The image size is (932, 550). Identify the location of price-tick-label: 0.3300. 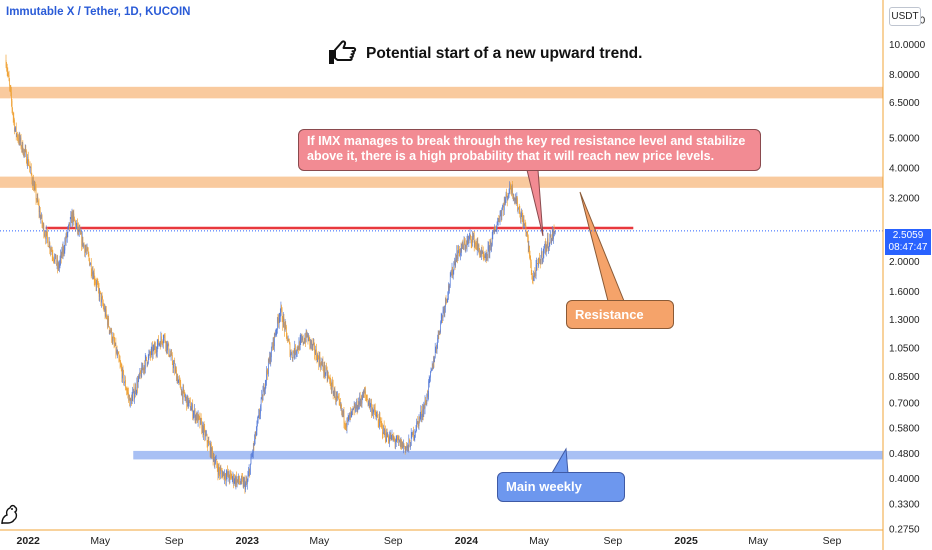
(904, 505).